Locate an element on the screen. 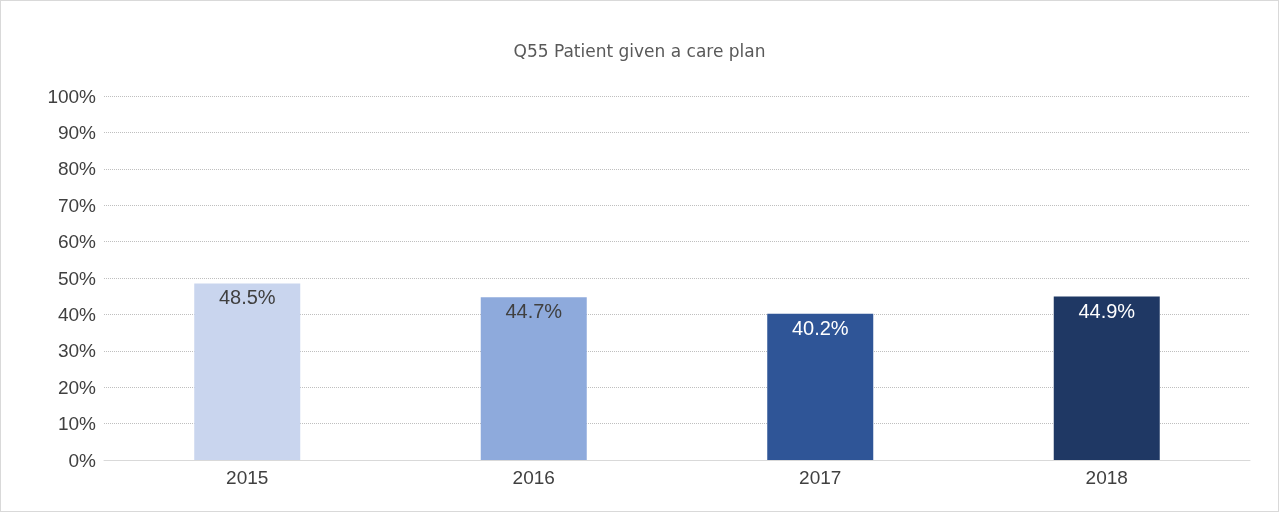 The height and width of the screenshot is (512, 1279). data-label: 40.2% is located at coordinates (820, 327).